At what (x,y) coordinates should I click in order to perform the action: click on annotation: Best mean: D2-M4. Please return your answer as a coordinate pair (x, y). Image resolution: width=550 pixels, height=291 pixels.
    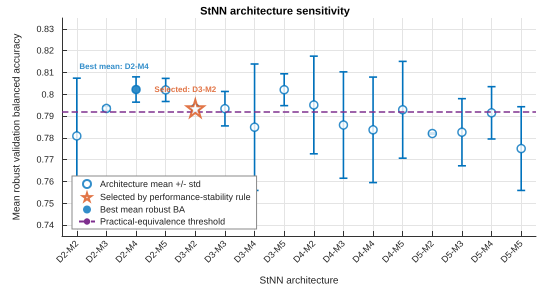
    Looking at the image, I should click on (114, 67).